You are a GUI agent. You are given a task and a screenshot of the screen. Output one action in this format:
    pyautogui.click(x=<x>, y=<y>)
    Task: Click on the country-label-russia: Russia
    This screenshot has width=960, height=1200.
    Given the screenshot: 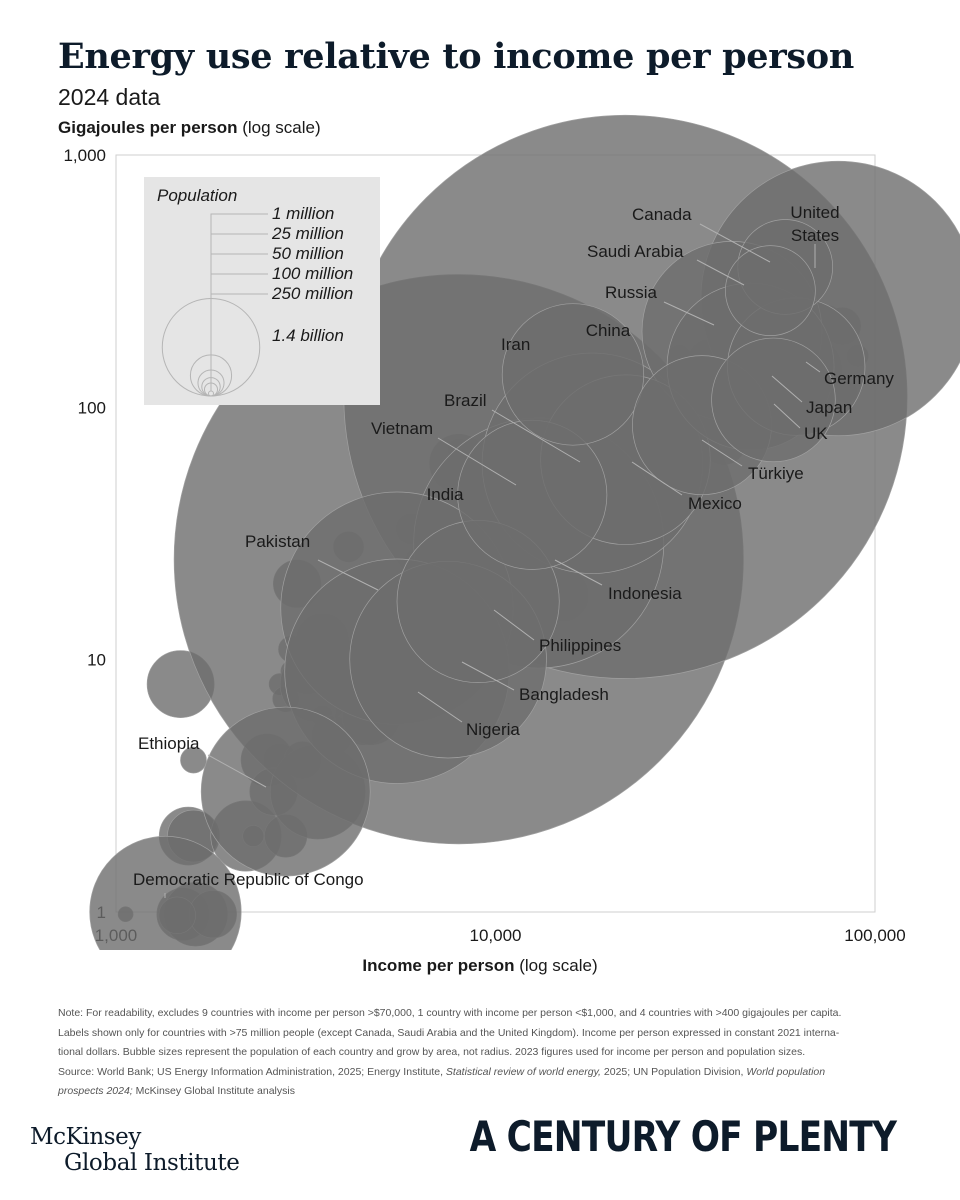 What is the action you would take?
    pyautogui.click(x=631, y=292)
    